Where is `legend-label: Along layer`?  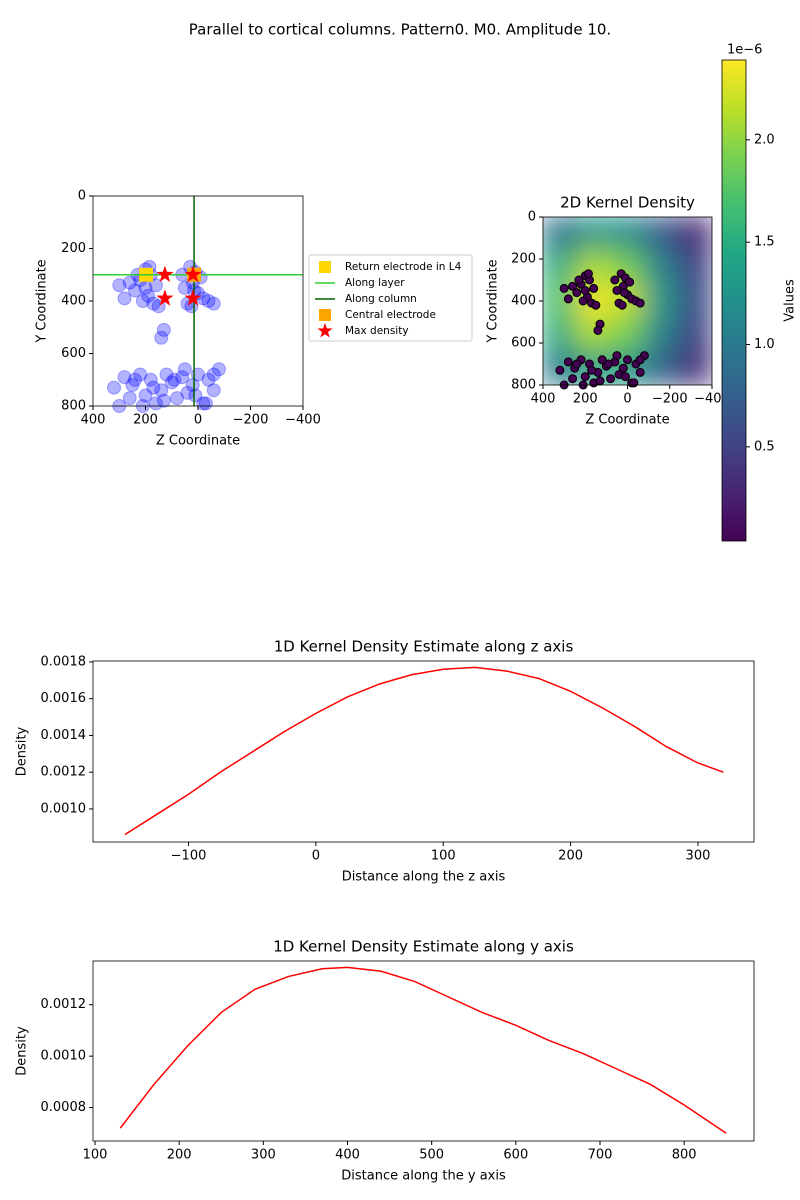 legend-label: Along layer is located at coordinates (375, 283).